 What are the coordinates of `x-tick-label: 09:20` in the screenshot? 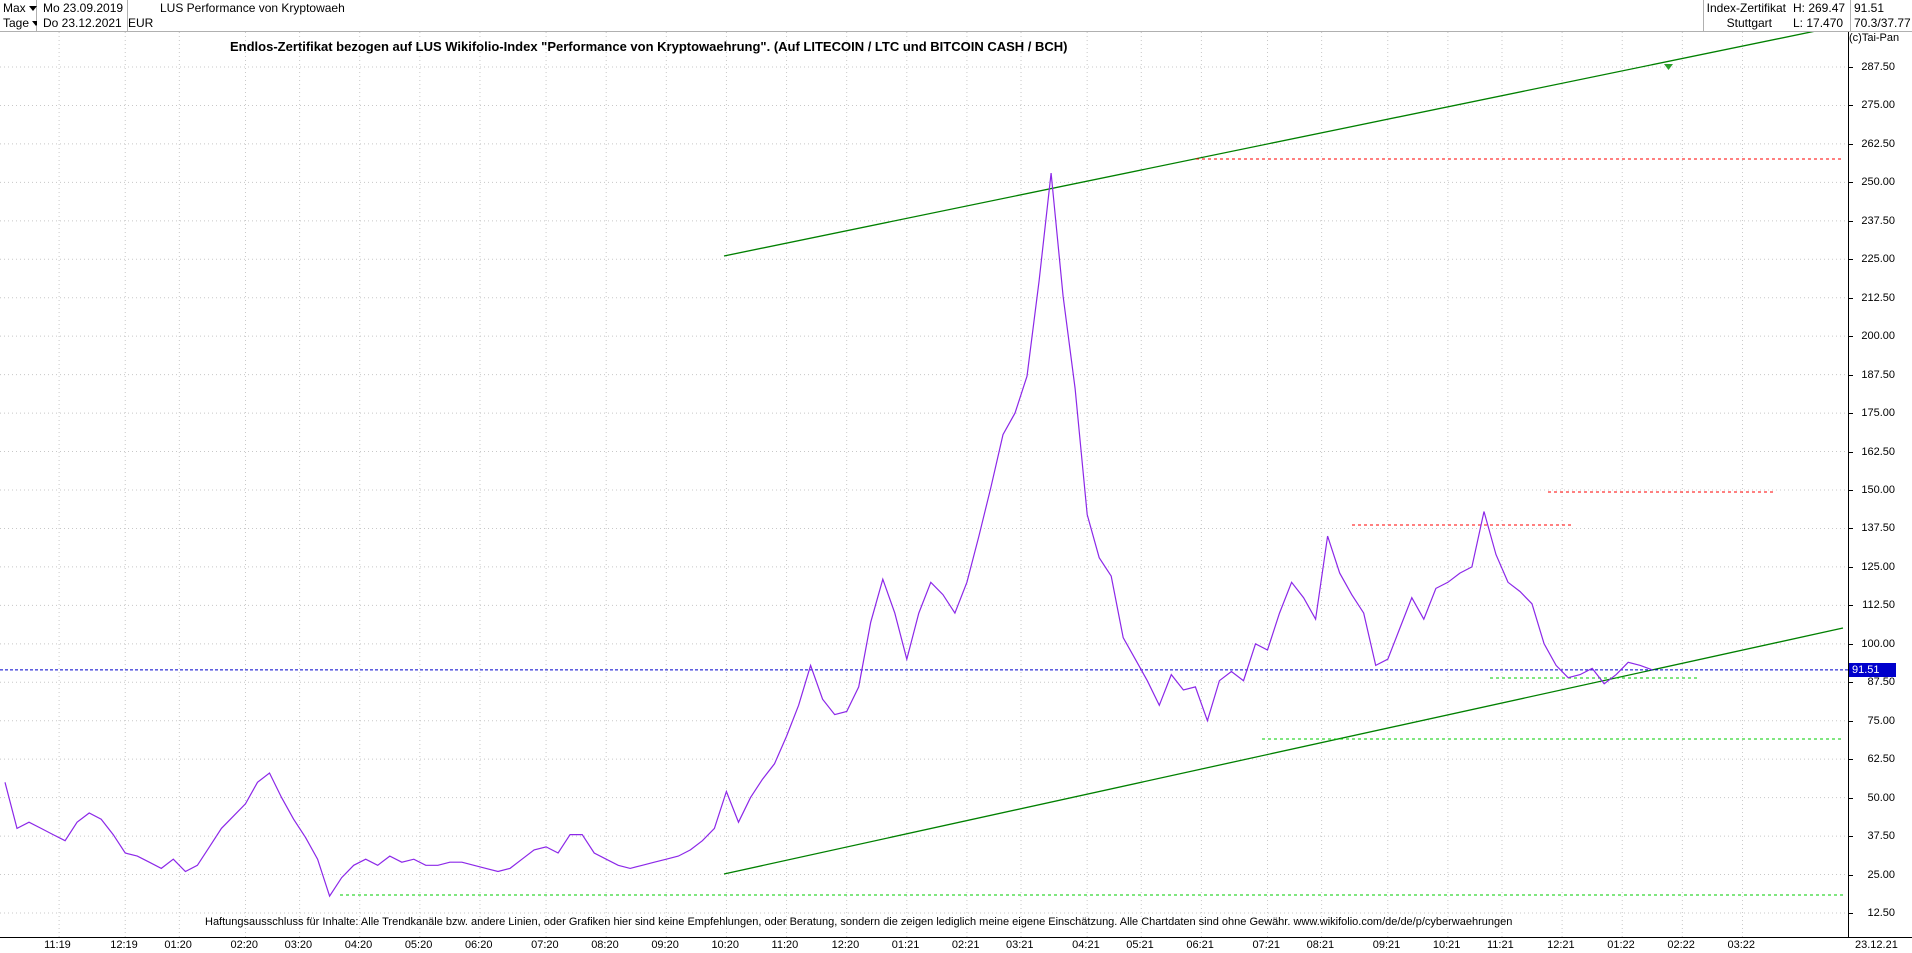 It's located at (665, 945).